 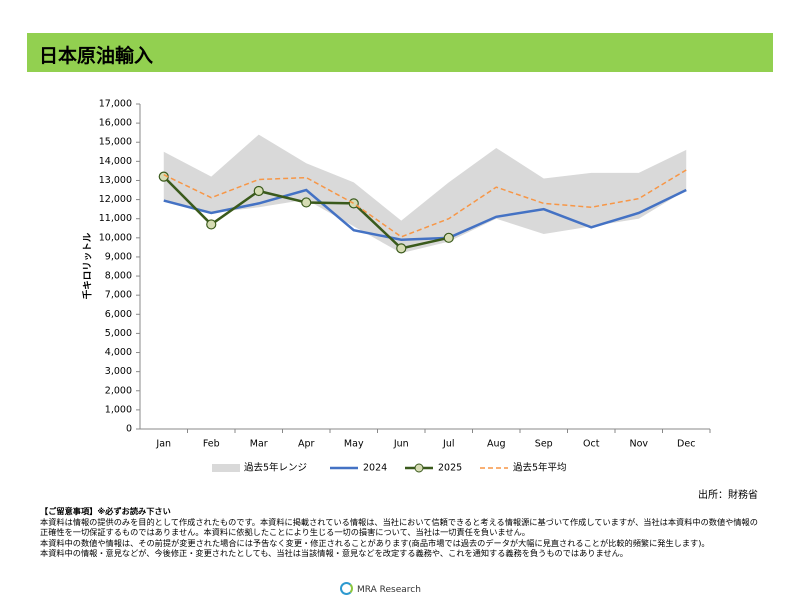 What do you see at coordinates (400, 52) in the screenshot?
I see `title-banner: 日本原油輸入` at bounding box center [400, 52].